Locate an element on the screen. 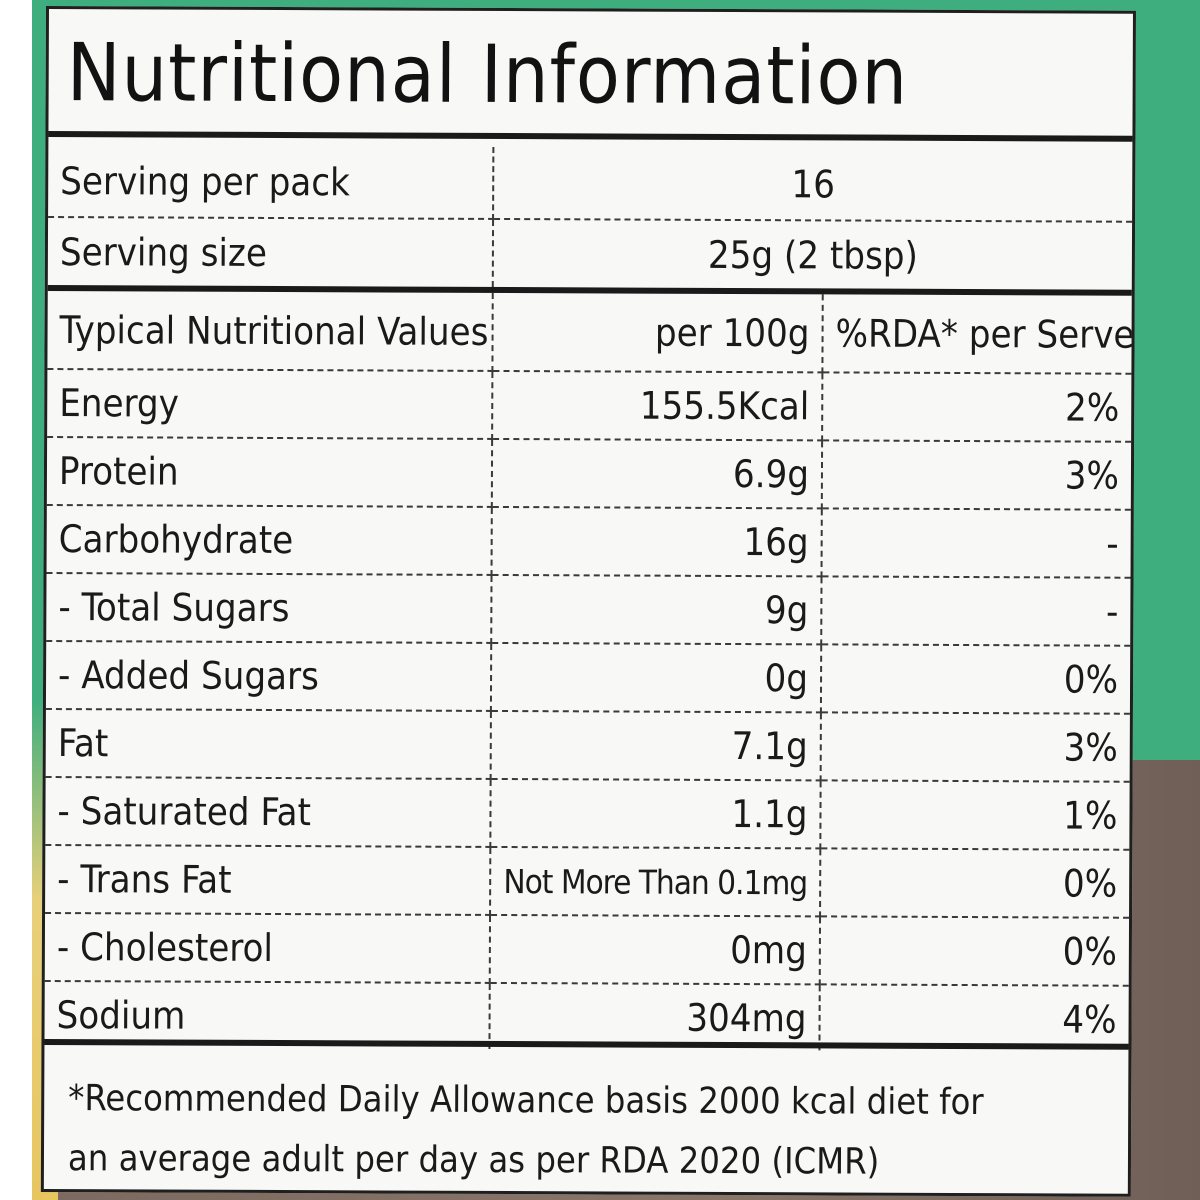 The image size is (1200, 1200). nutrient-rda: 1% is located at coordinates (975, 815).